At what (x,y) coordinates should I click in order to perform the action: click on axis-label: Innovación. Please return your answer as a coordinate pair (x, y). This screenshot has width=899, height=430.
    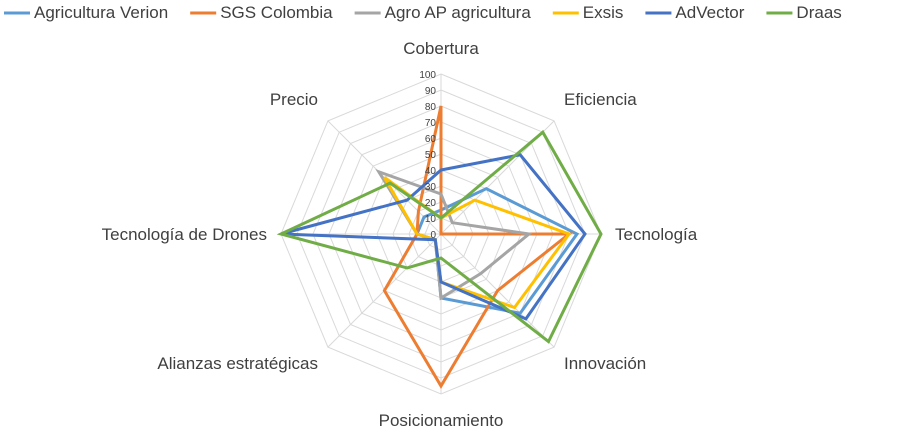
    Looking at the image, I should click on (605, 363).